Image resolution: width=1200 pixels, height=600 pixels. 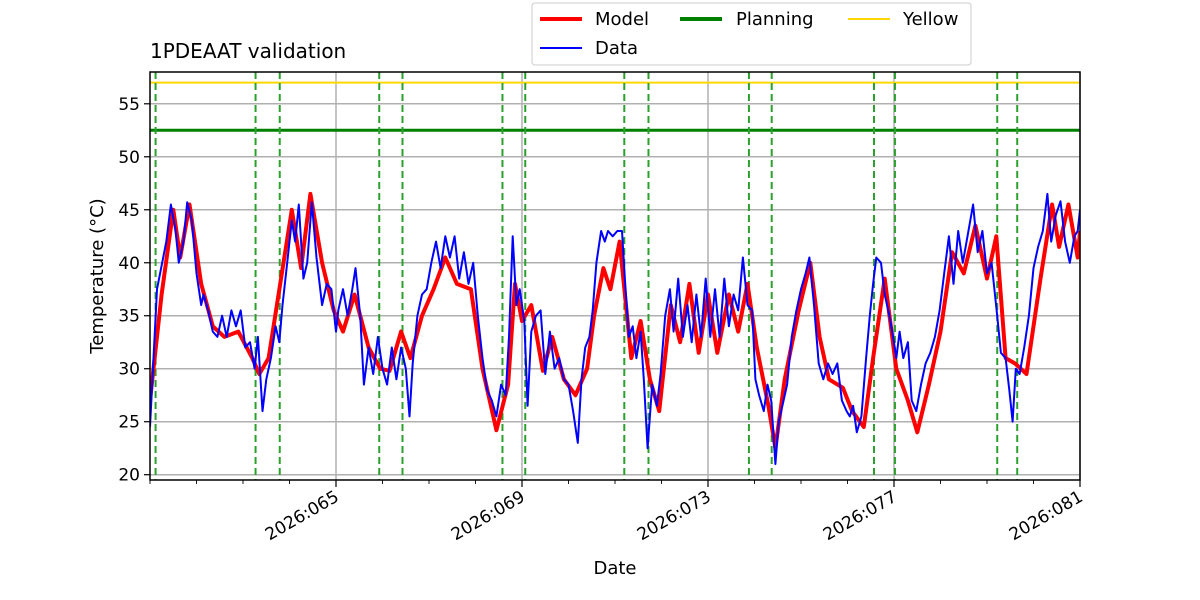 What do you see at coordinates (930, 19) in the screenshot?
I see `legend-yellow-label: Yellow` at bounding box center [930, 19].